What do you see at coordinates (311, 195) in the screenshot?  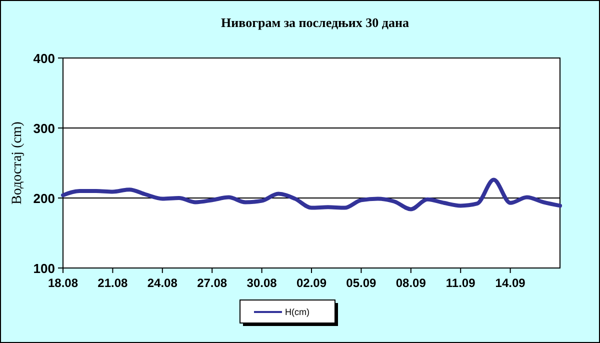 I see `line-series` at bounding box center [311, 195].